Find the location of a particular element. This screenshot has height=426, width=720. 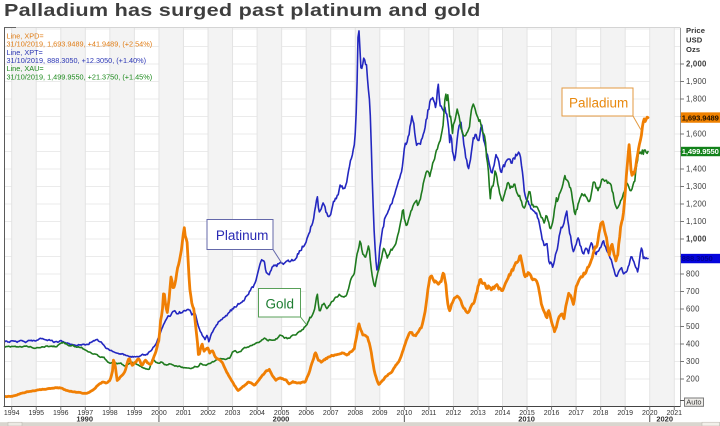

svg-text: 1999 is located at coordinates (135, 413).